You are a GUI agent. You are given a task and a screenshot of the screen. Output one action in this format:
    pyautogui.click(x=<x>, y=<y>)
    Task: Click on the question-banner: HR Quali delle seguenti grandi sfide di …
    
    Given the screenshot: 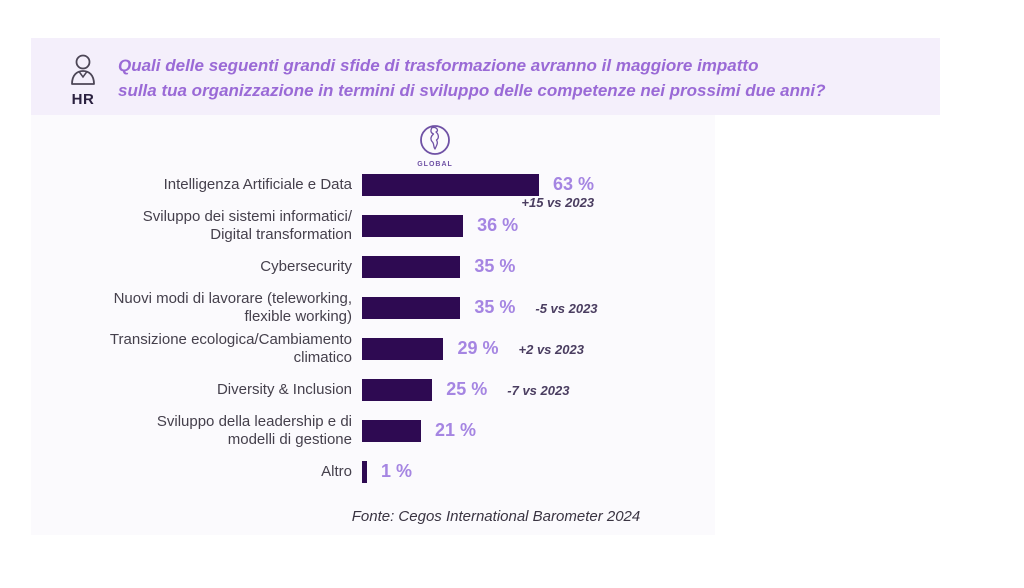 What is the action you would take?
    pyautogui.click(x=485, y=76)
    